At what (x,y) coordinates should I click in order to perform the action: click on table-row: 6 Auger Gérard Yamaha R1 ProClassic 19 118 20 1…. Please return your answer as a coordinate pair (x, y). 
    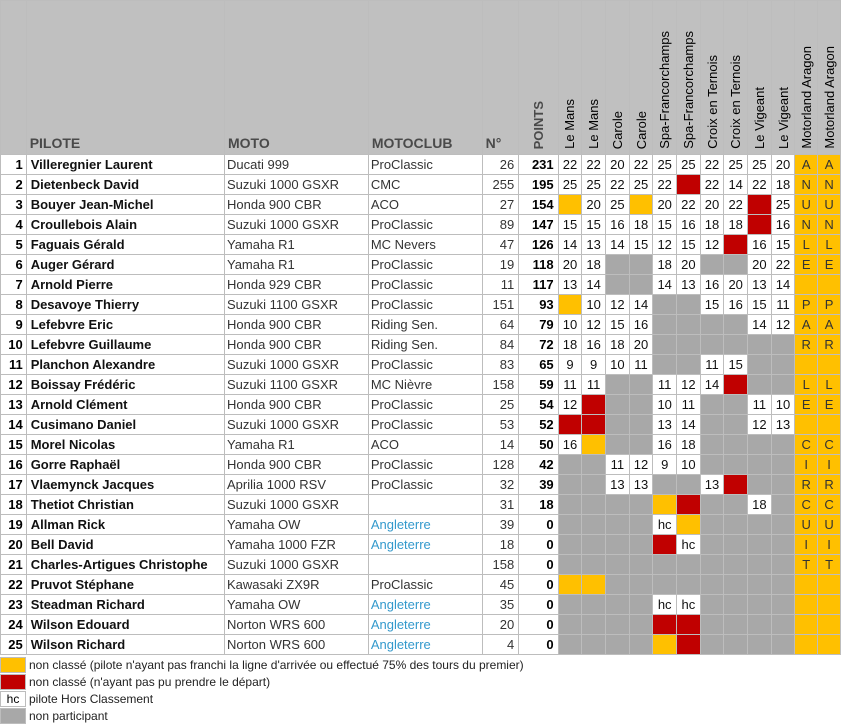
    Looking at the image, I should click on (420, 264).